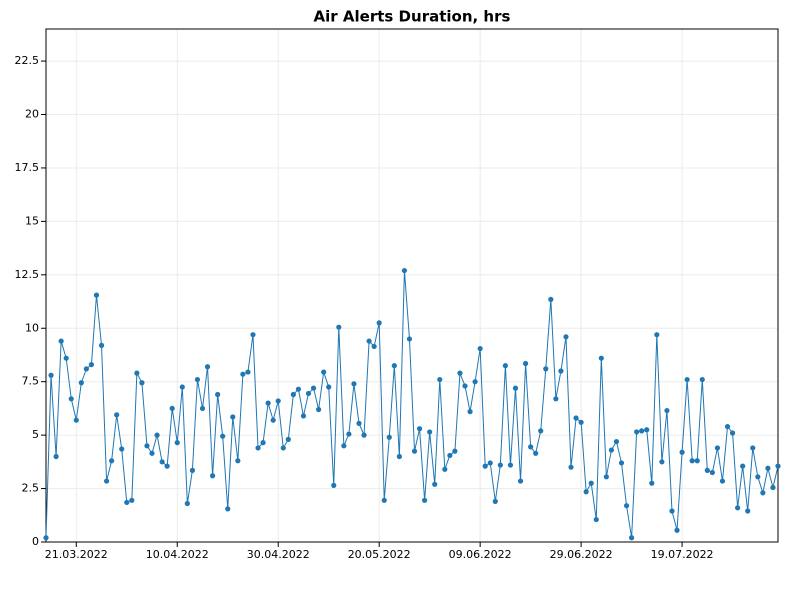 This screenshot has height=600, width=800. What do you see at coordinates (31, 381) in the screenshot?
I see `y-tick-label: 7.5` at bounding box center [31, 381].